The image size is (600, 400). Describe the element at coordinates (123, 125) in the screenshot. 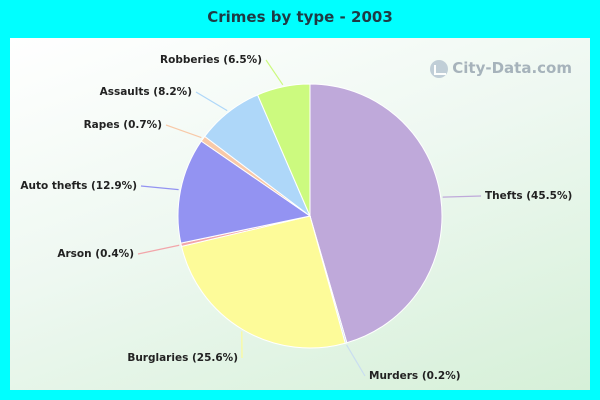

I see `label-rapes: Rapes (0.7%)` at that location.